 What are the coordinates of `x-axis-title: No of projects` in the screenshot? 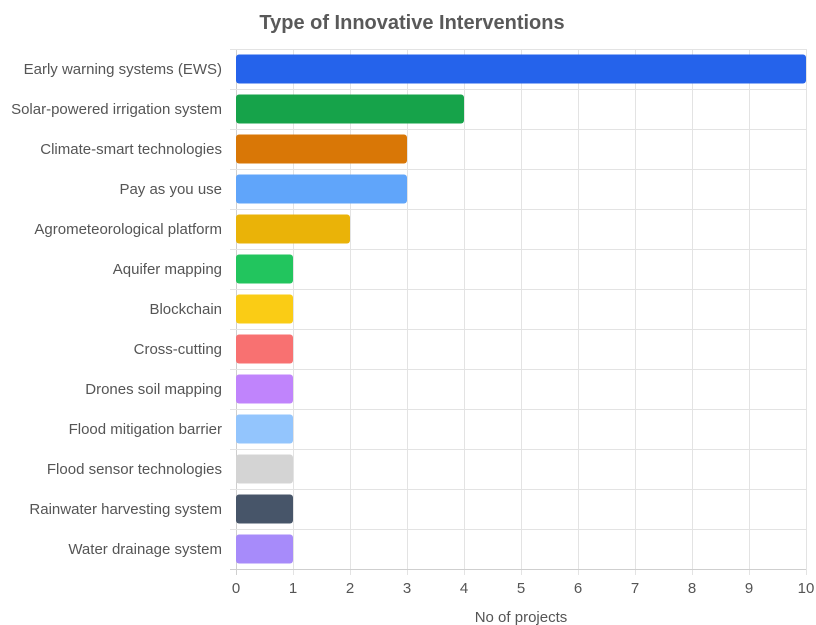 It's located at (521, 617).